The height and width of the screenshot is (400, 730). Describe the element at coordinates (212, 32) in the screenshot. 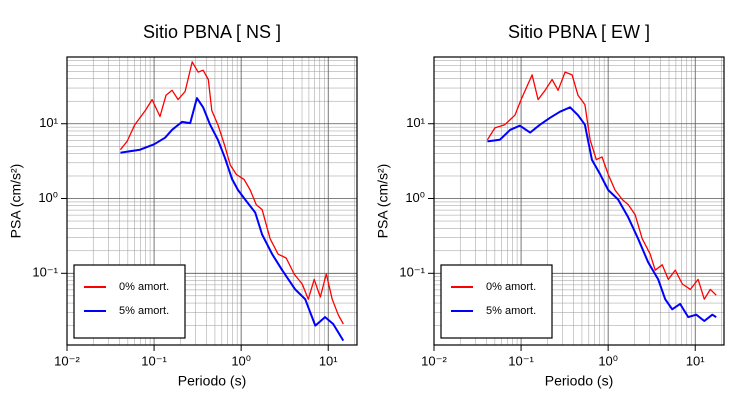

I see `chart-title: Sitio PBNA [ NS ]` at that location.